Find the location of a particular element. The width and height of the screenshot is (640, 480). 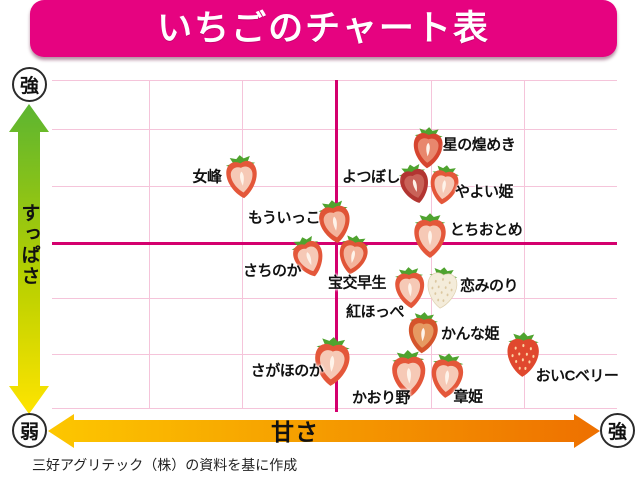

title-banner: いちごのチャート表 is located at coordinates (323, 28).